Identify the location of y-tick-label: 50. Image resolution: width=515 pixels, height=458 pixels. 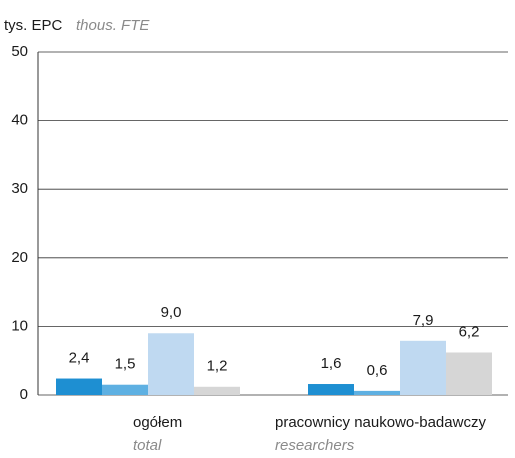
(19, 51).